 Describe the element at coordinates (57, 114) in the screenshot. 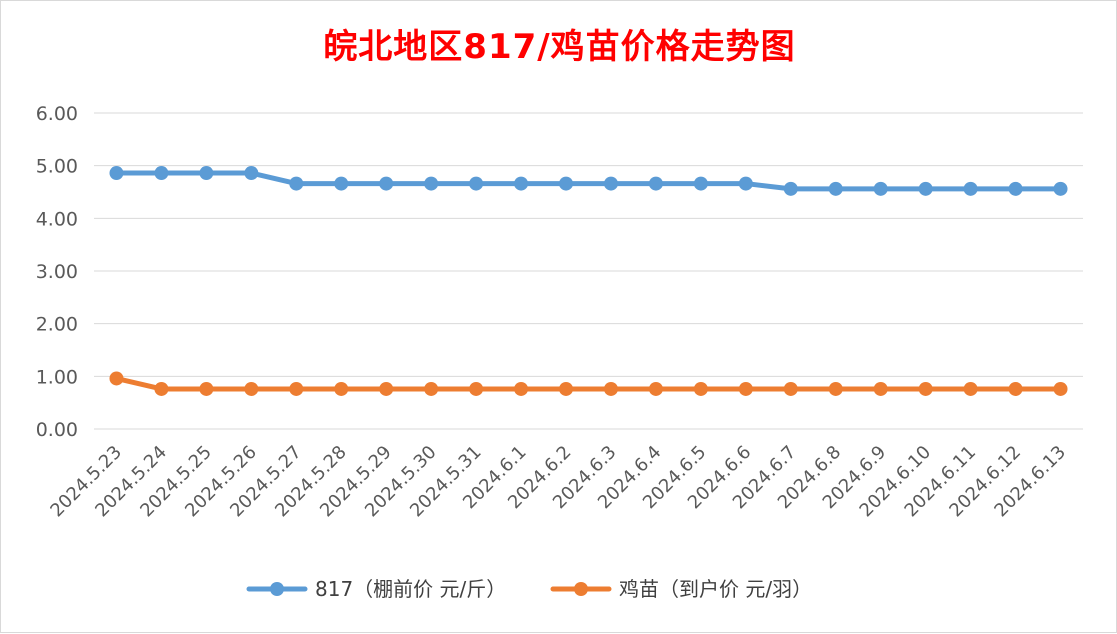

I see `y-tick-label: 6.00` at that location.